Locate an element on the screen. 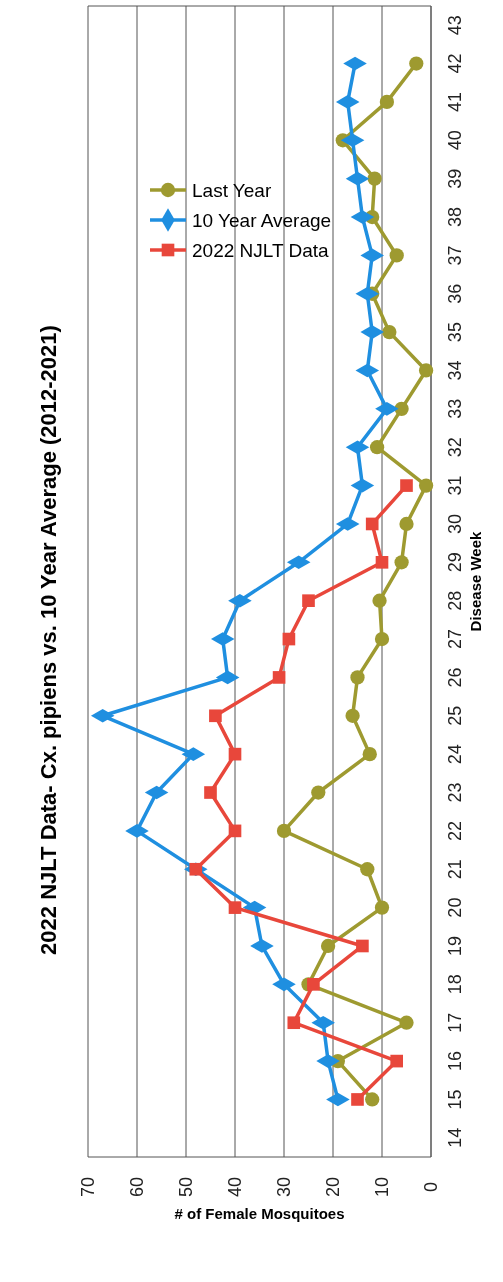  x-tick-label: 30 is located at coordinates (284, 1187).